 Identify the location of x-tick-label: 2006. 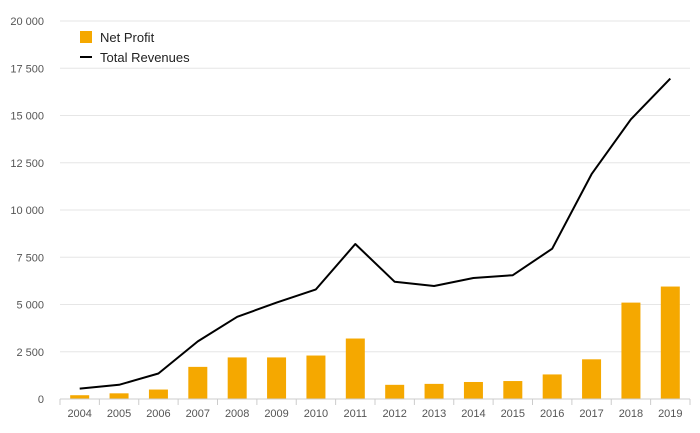
(158, 414).